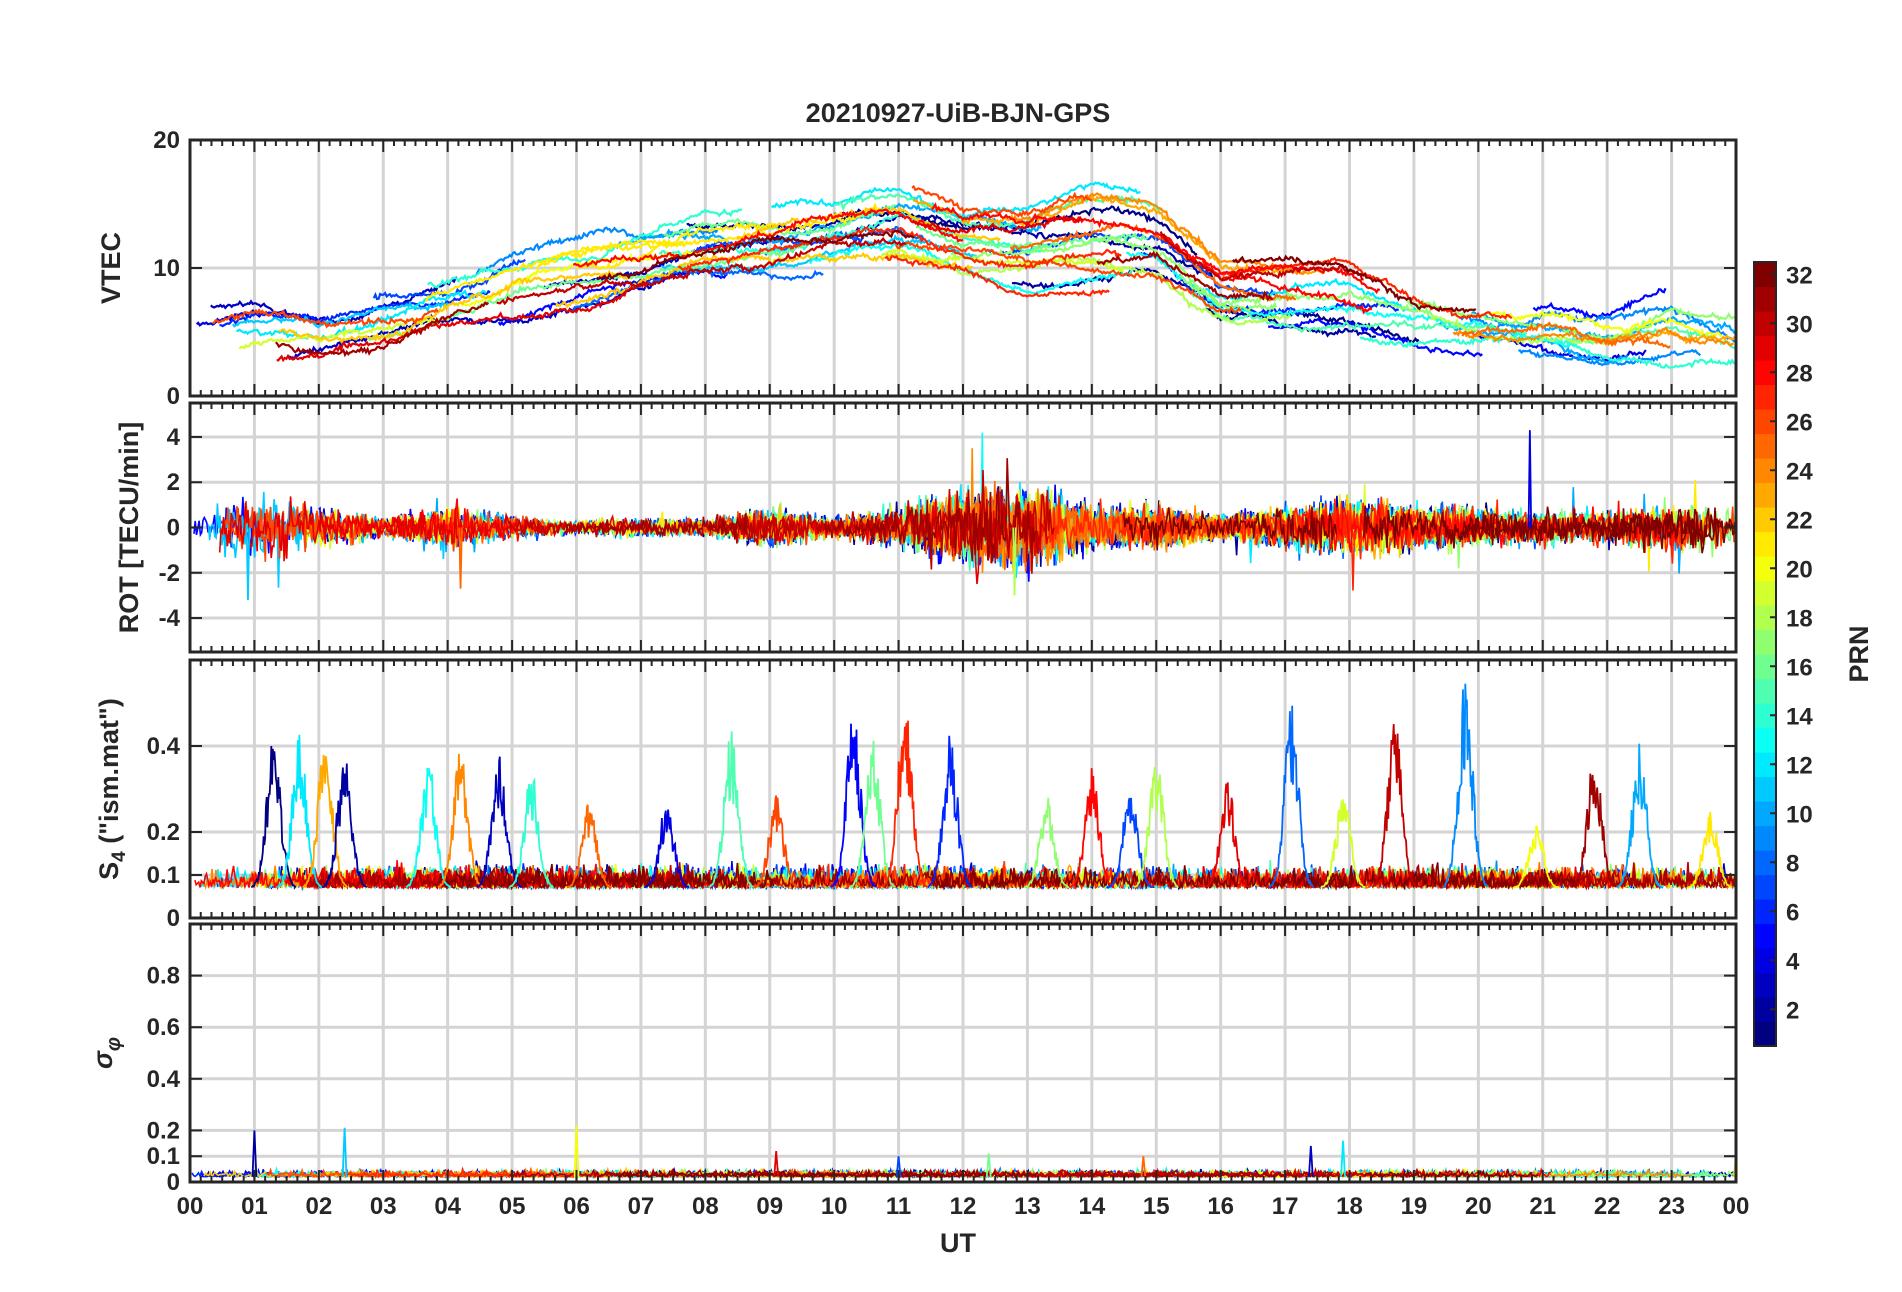  I want to click on plot-area-rot, so click(964, 515).